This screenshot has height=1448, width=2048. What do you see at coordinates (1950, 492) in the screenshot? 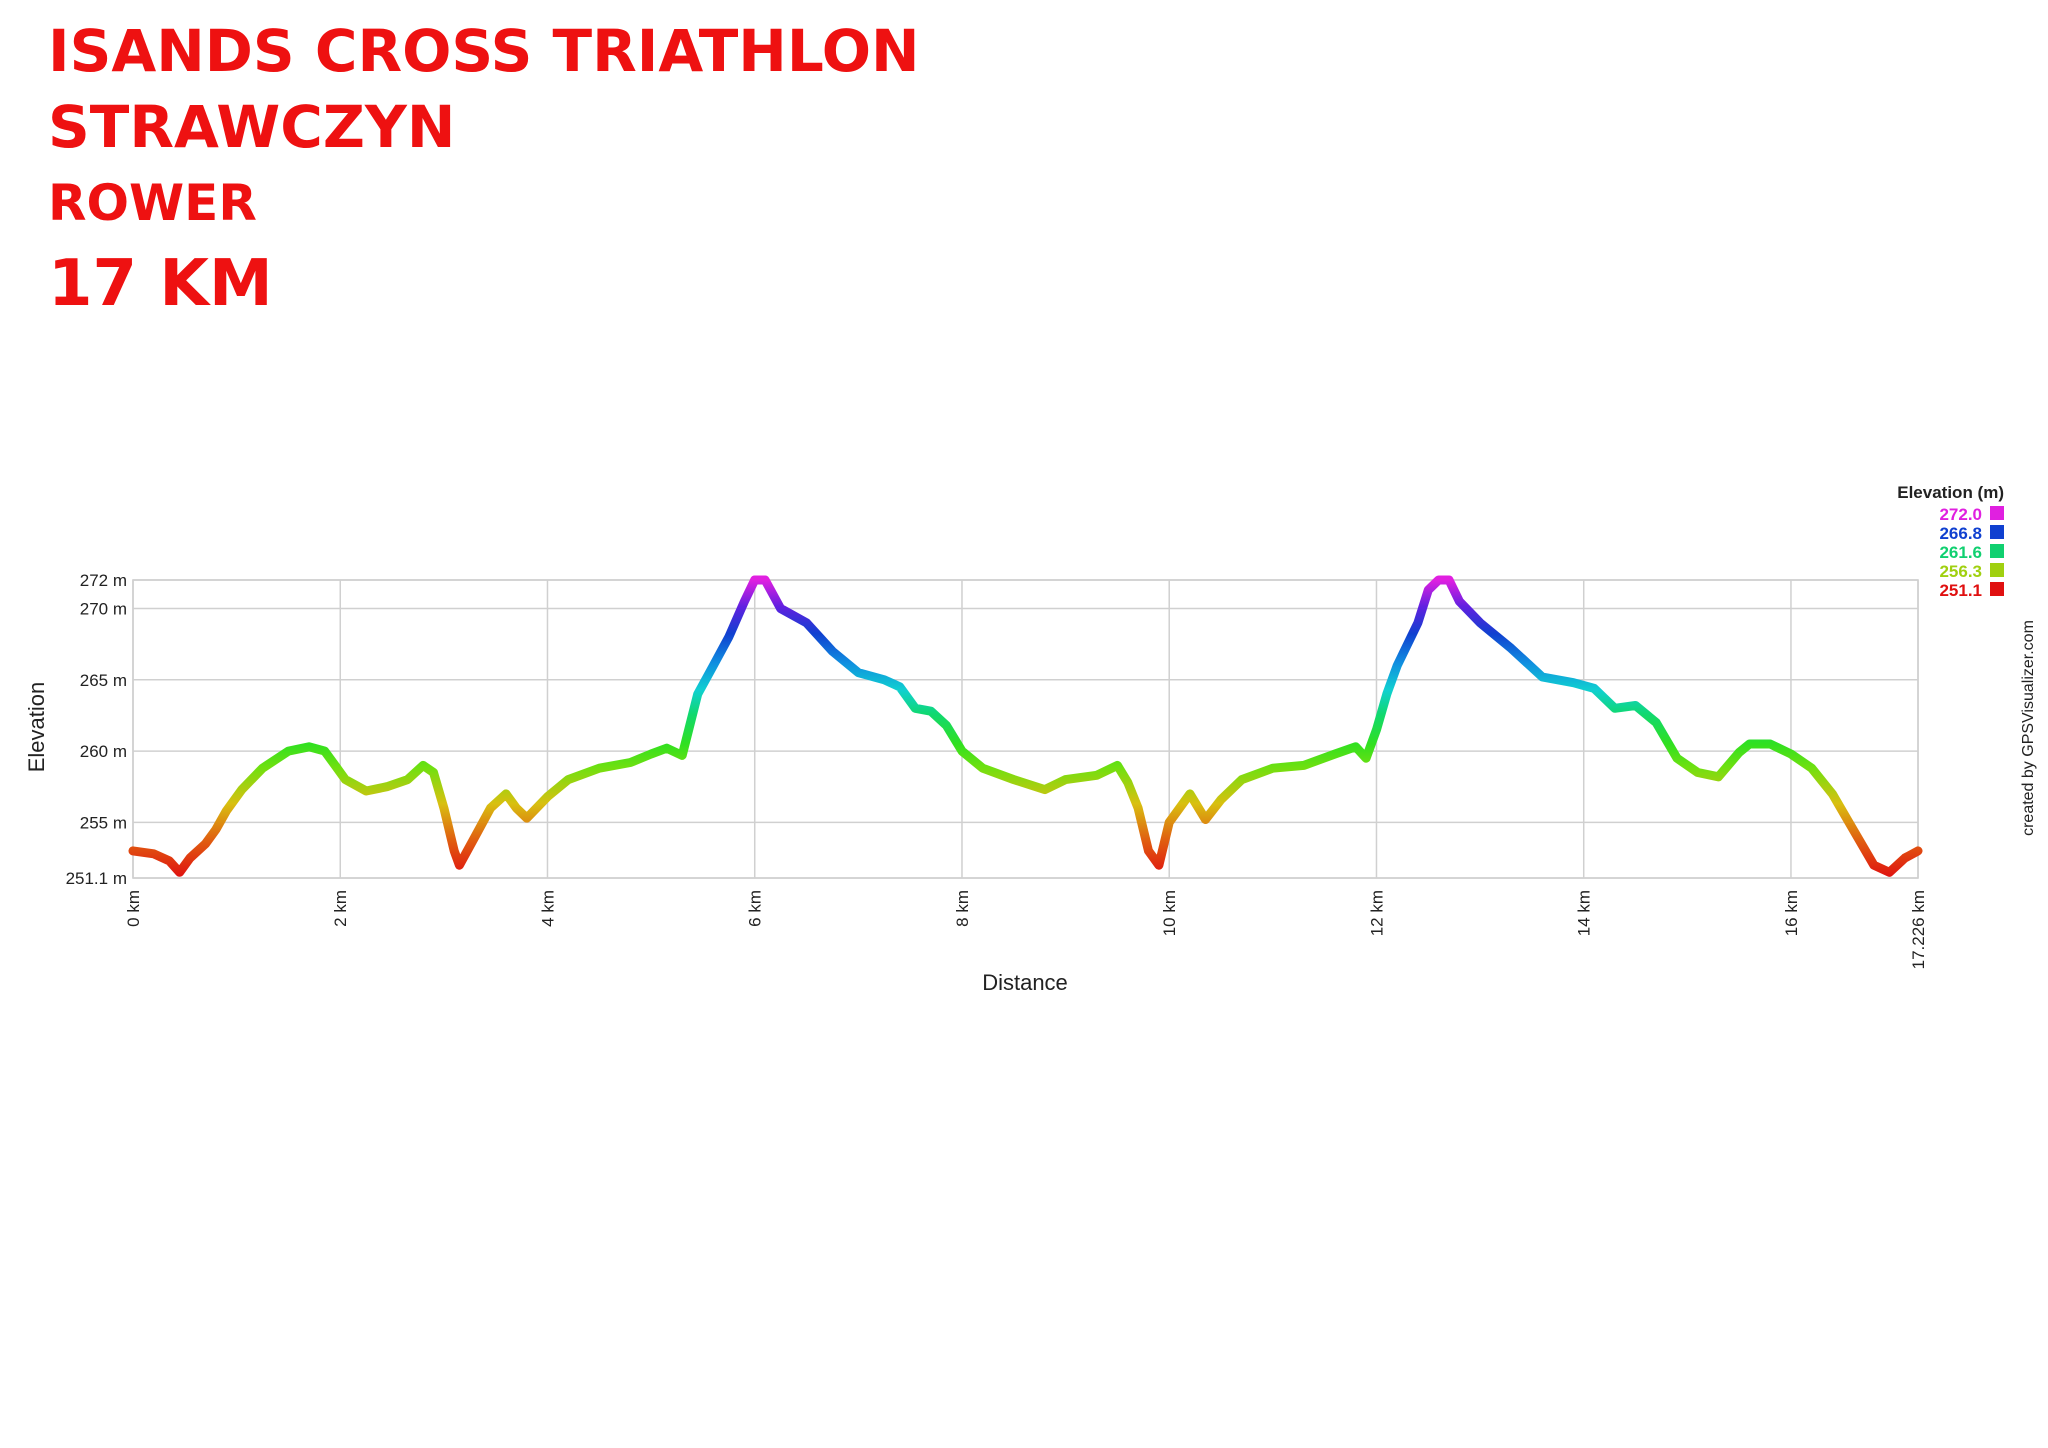
I see `legend-title: Elevation (m)` at bounding box center [1950, 492].